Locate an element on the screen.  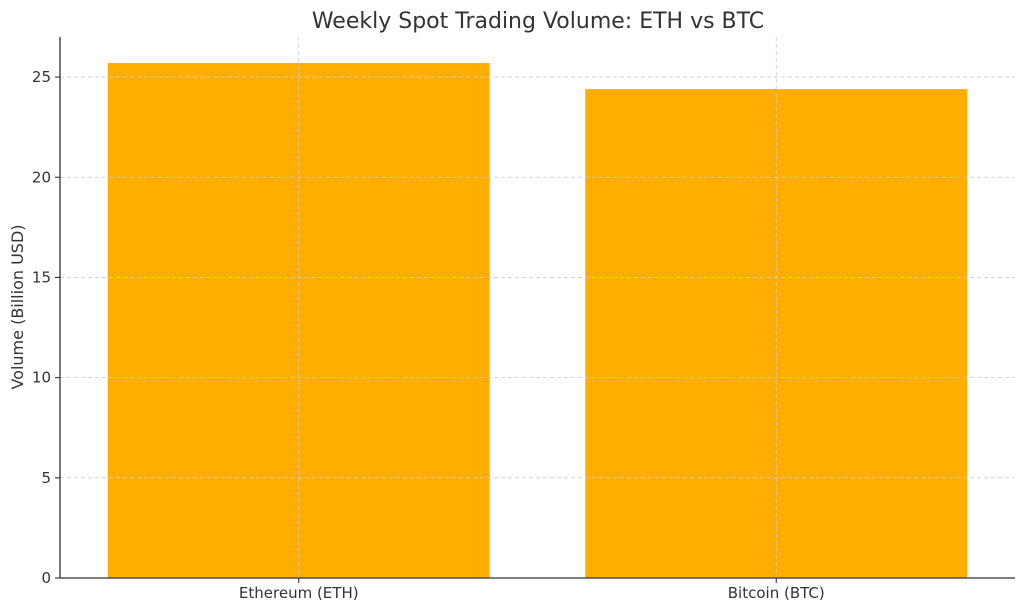
y-tick-label: 20 is located at coordinates (41, 177).